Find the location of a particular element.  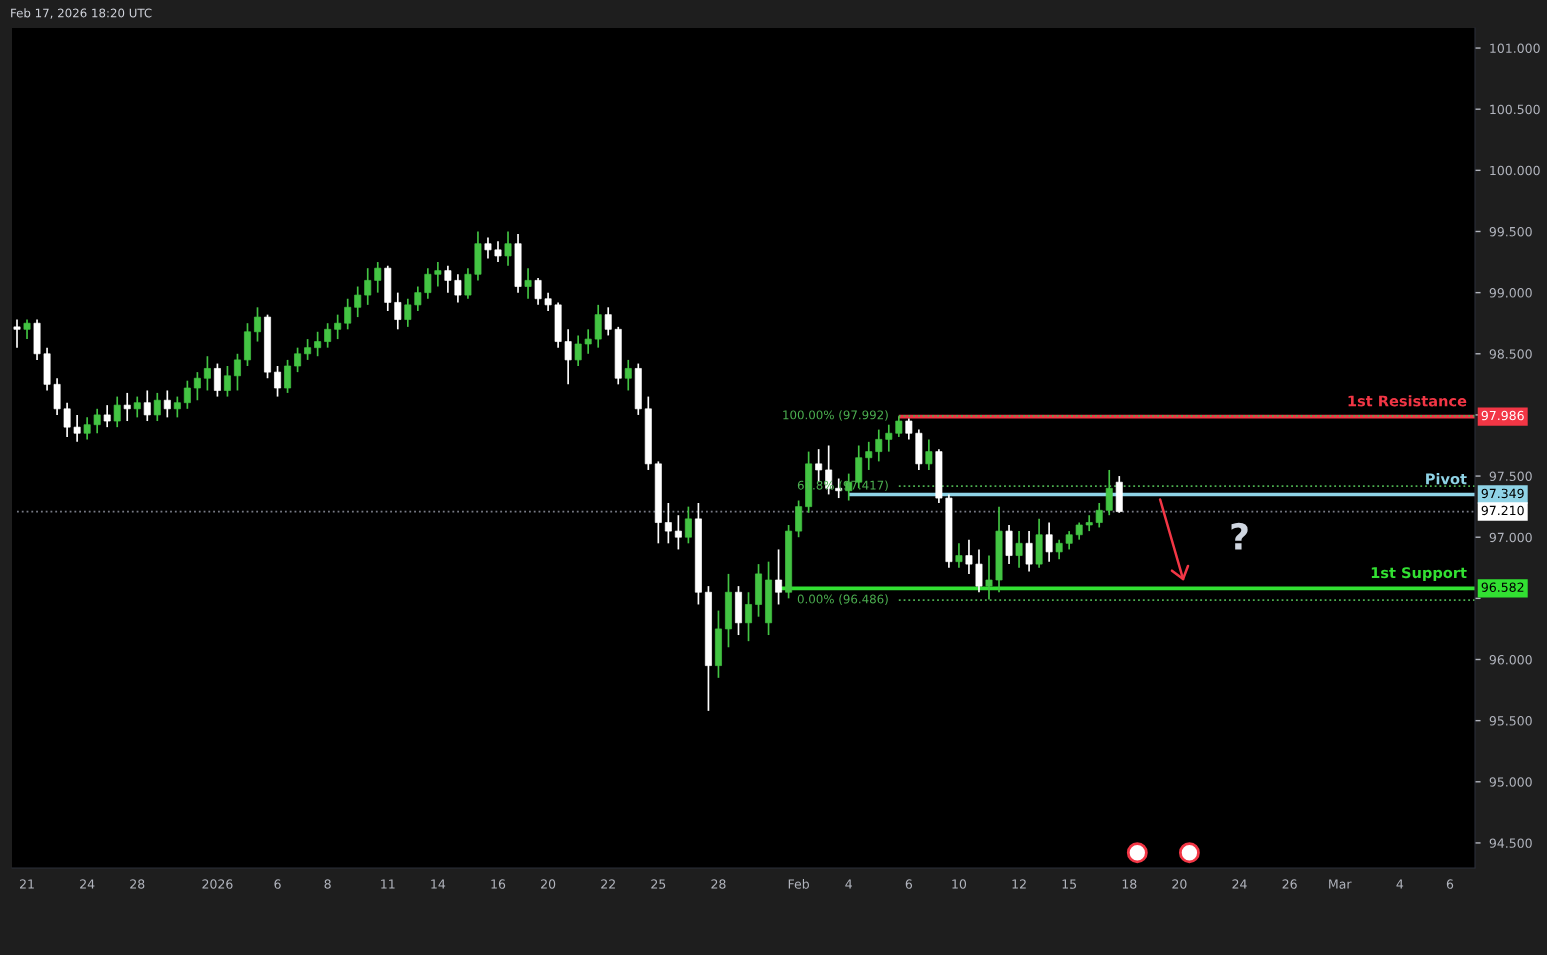

y-tick-label: 100.000 is located at coordinates (1515, 170).